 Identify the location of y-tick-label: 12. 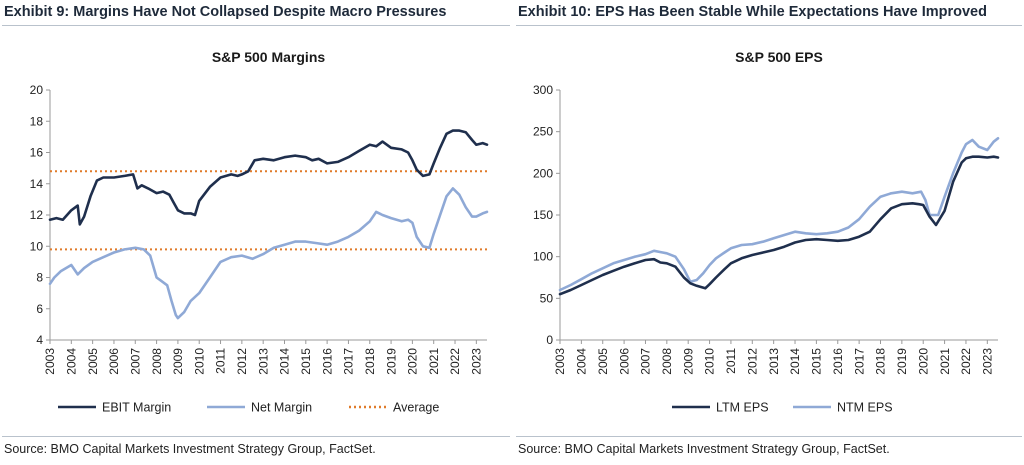
(37, 215).